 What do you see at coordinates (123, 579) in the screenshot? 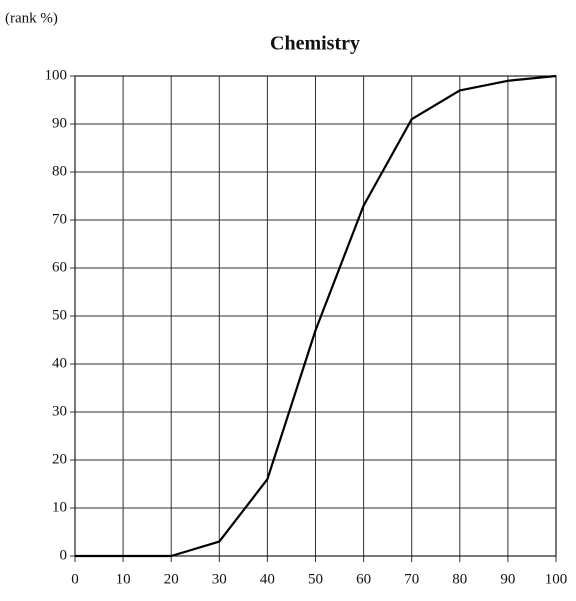
I see `x-tick-label: 10` at bounding box center [123, 579].